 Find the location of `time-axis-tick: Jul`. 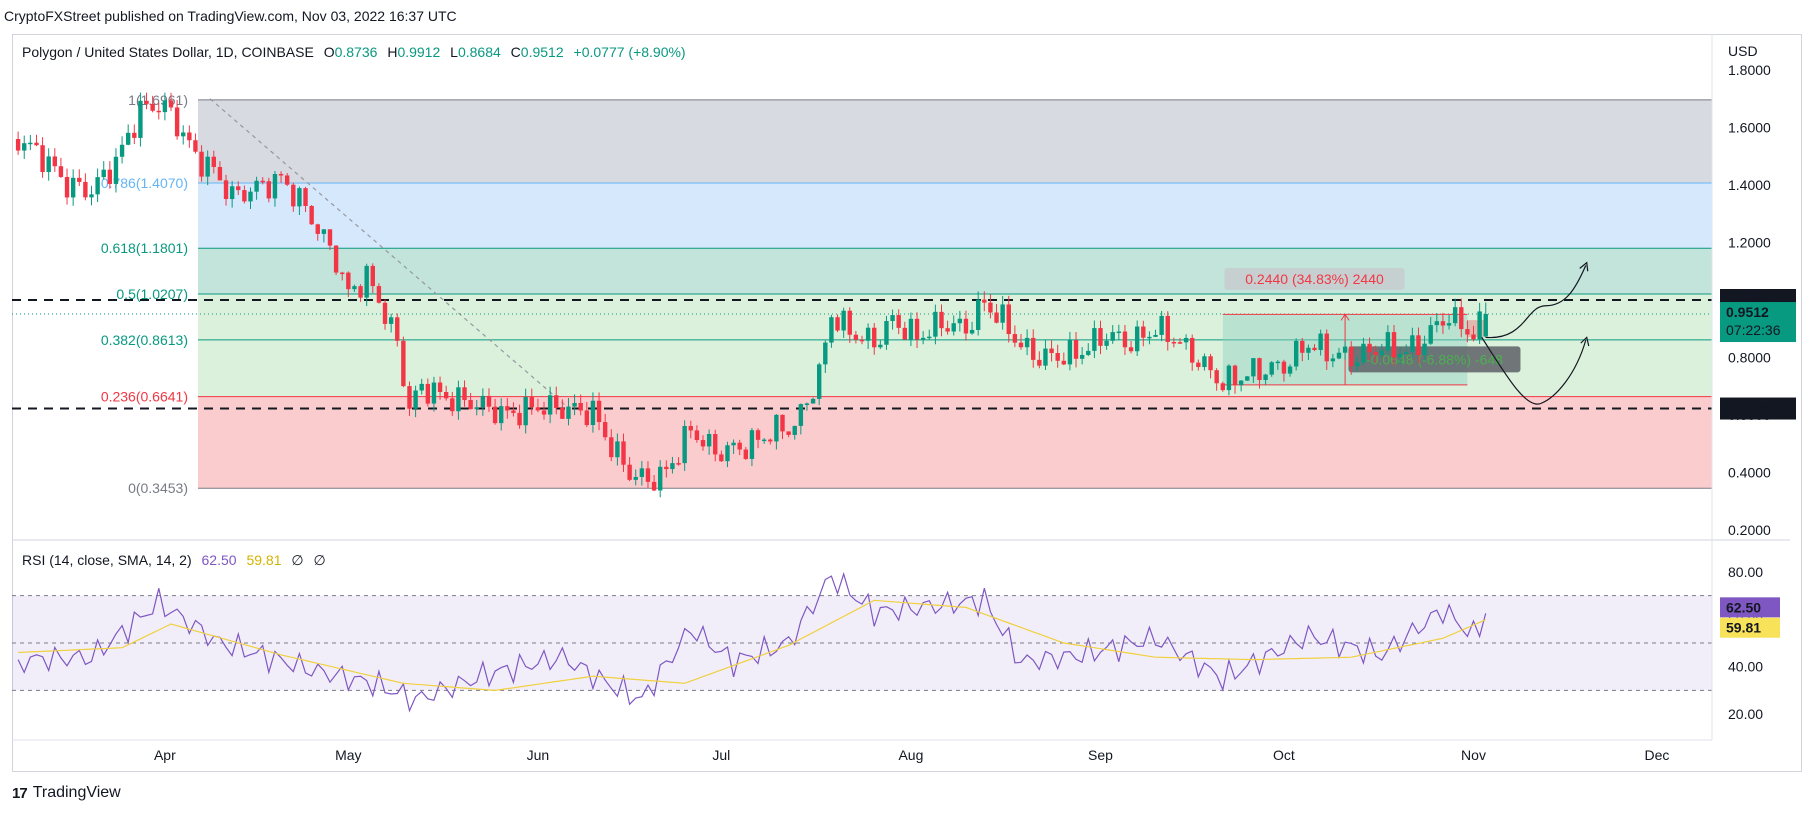

time-axis-tick: Jul is located at coordinates (721, 755).